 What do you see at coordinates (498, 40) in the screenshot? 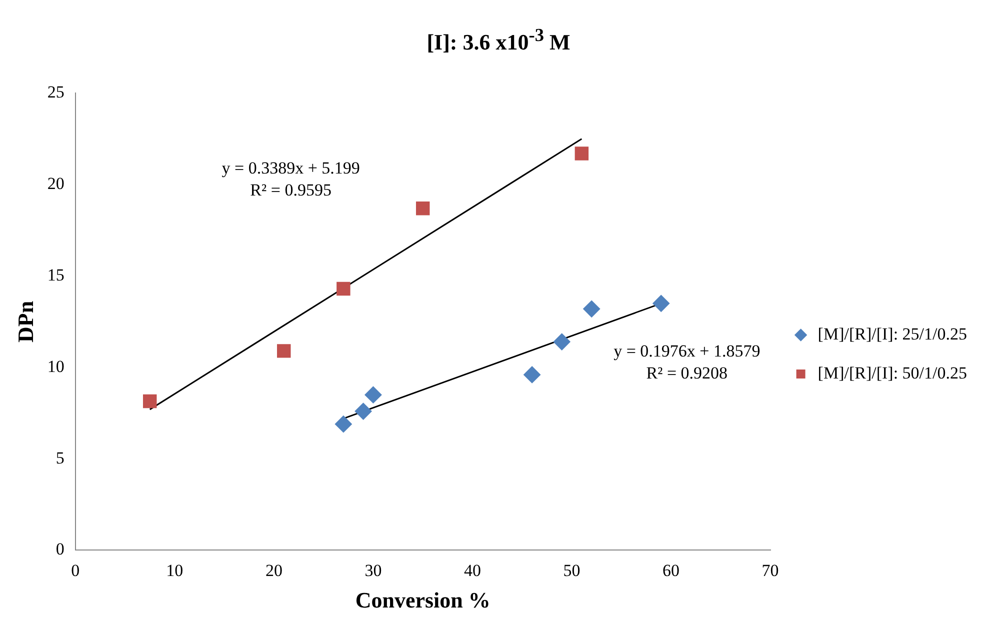
I see `chart-title: [I]: 3.6 x10$^{-3}$ M` at bounding box center [498, 40].